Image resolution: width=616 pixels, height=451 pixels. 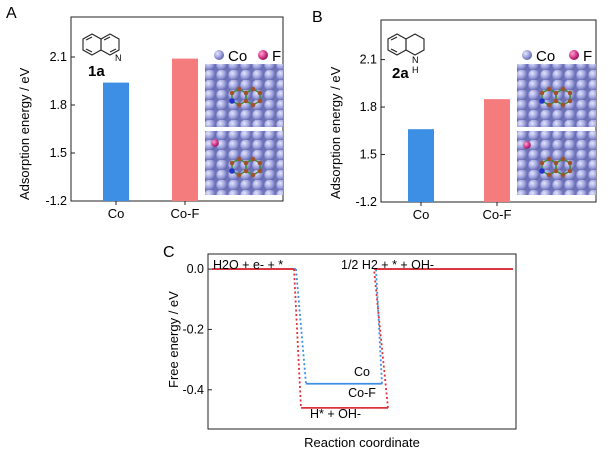 What do you see at coordinates (96, 71) in the screenshot?
I see `molecule-label-1a: 1a` at bounding box center [96, 71].